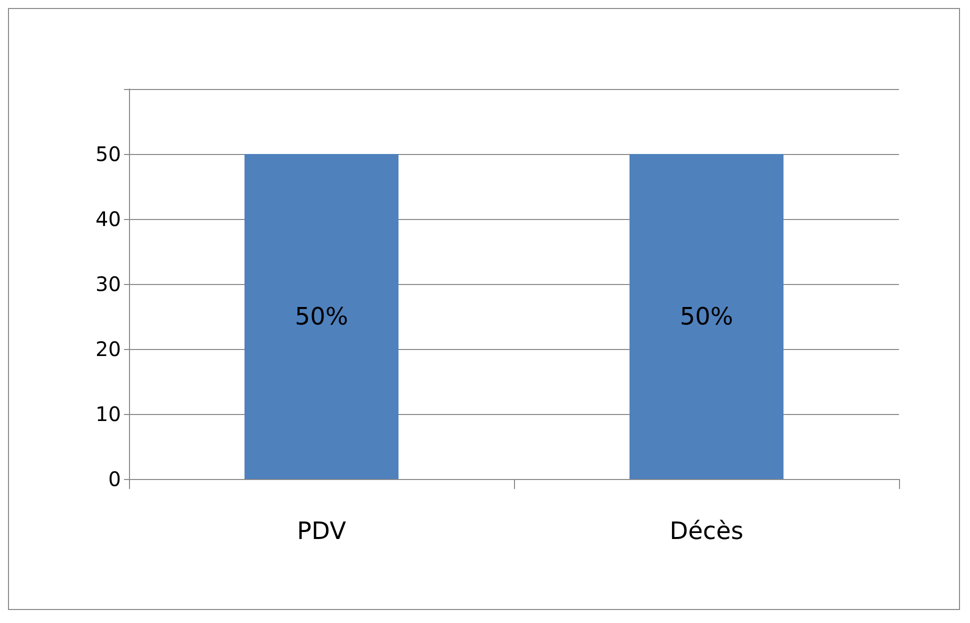 This screenshot has width=970, height=623. Describe the element at coordinates (707, 531) in the screenshot. I see `x-tick-label: Décès` at that location.